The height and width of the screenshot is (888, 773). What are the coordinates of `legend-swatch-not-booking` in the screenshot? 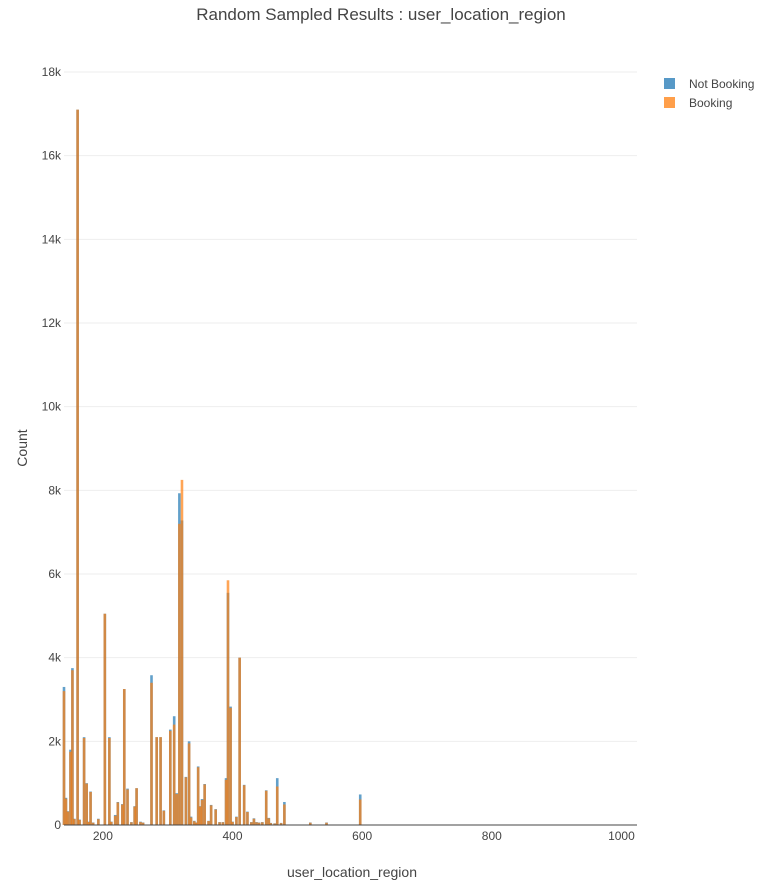 It's located at (669, 83).